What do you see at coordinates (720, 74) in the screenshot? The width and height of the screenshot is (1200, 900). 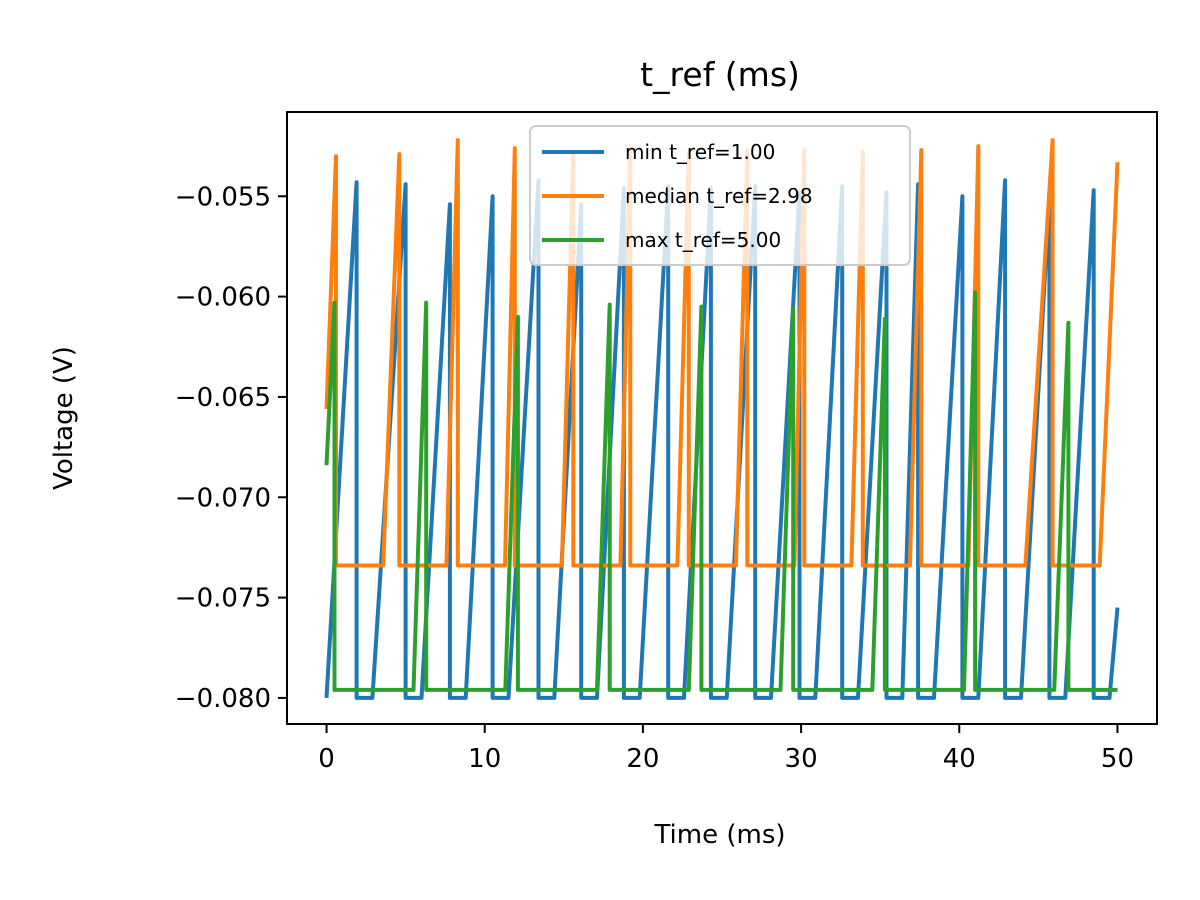 I see `chart-title: t_ref (ms)` at bounding box center [720, 74].